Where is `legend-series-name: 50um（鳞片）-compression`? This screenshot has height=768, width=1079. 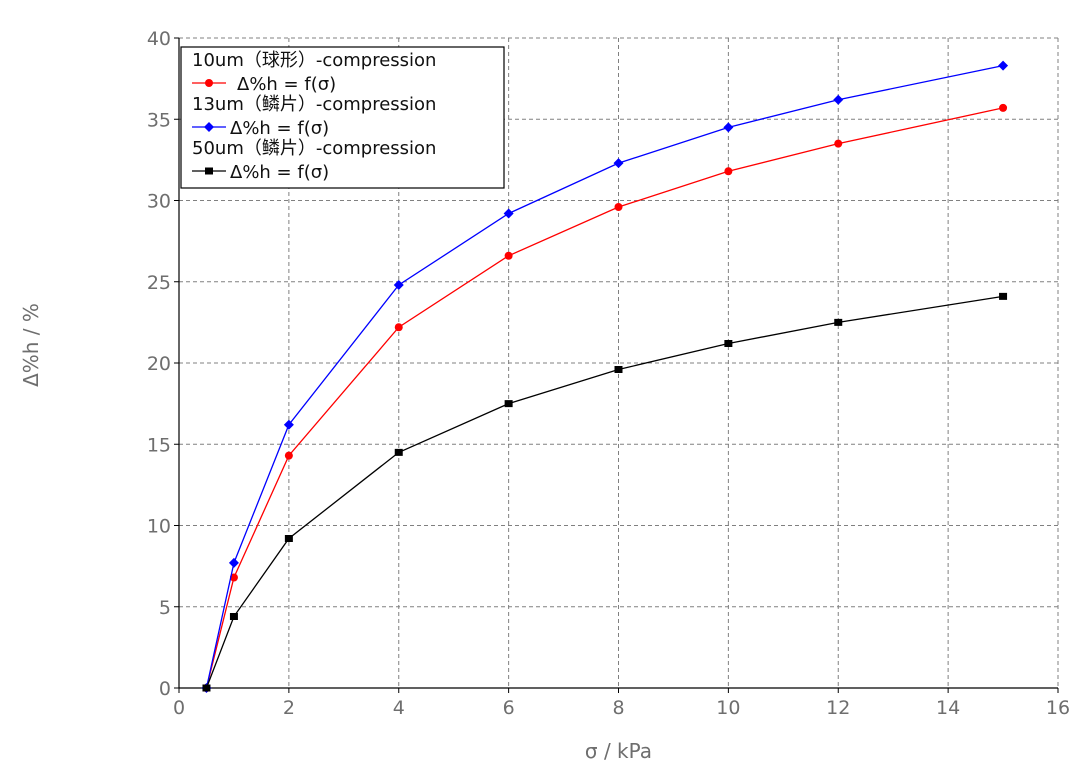 legend-series-name: 50um（鳞片）-compression is located at coordinates (314, 148).